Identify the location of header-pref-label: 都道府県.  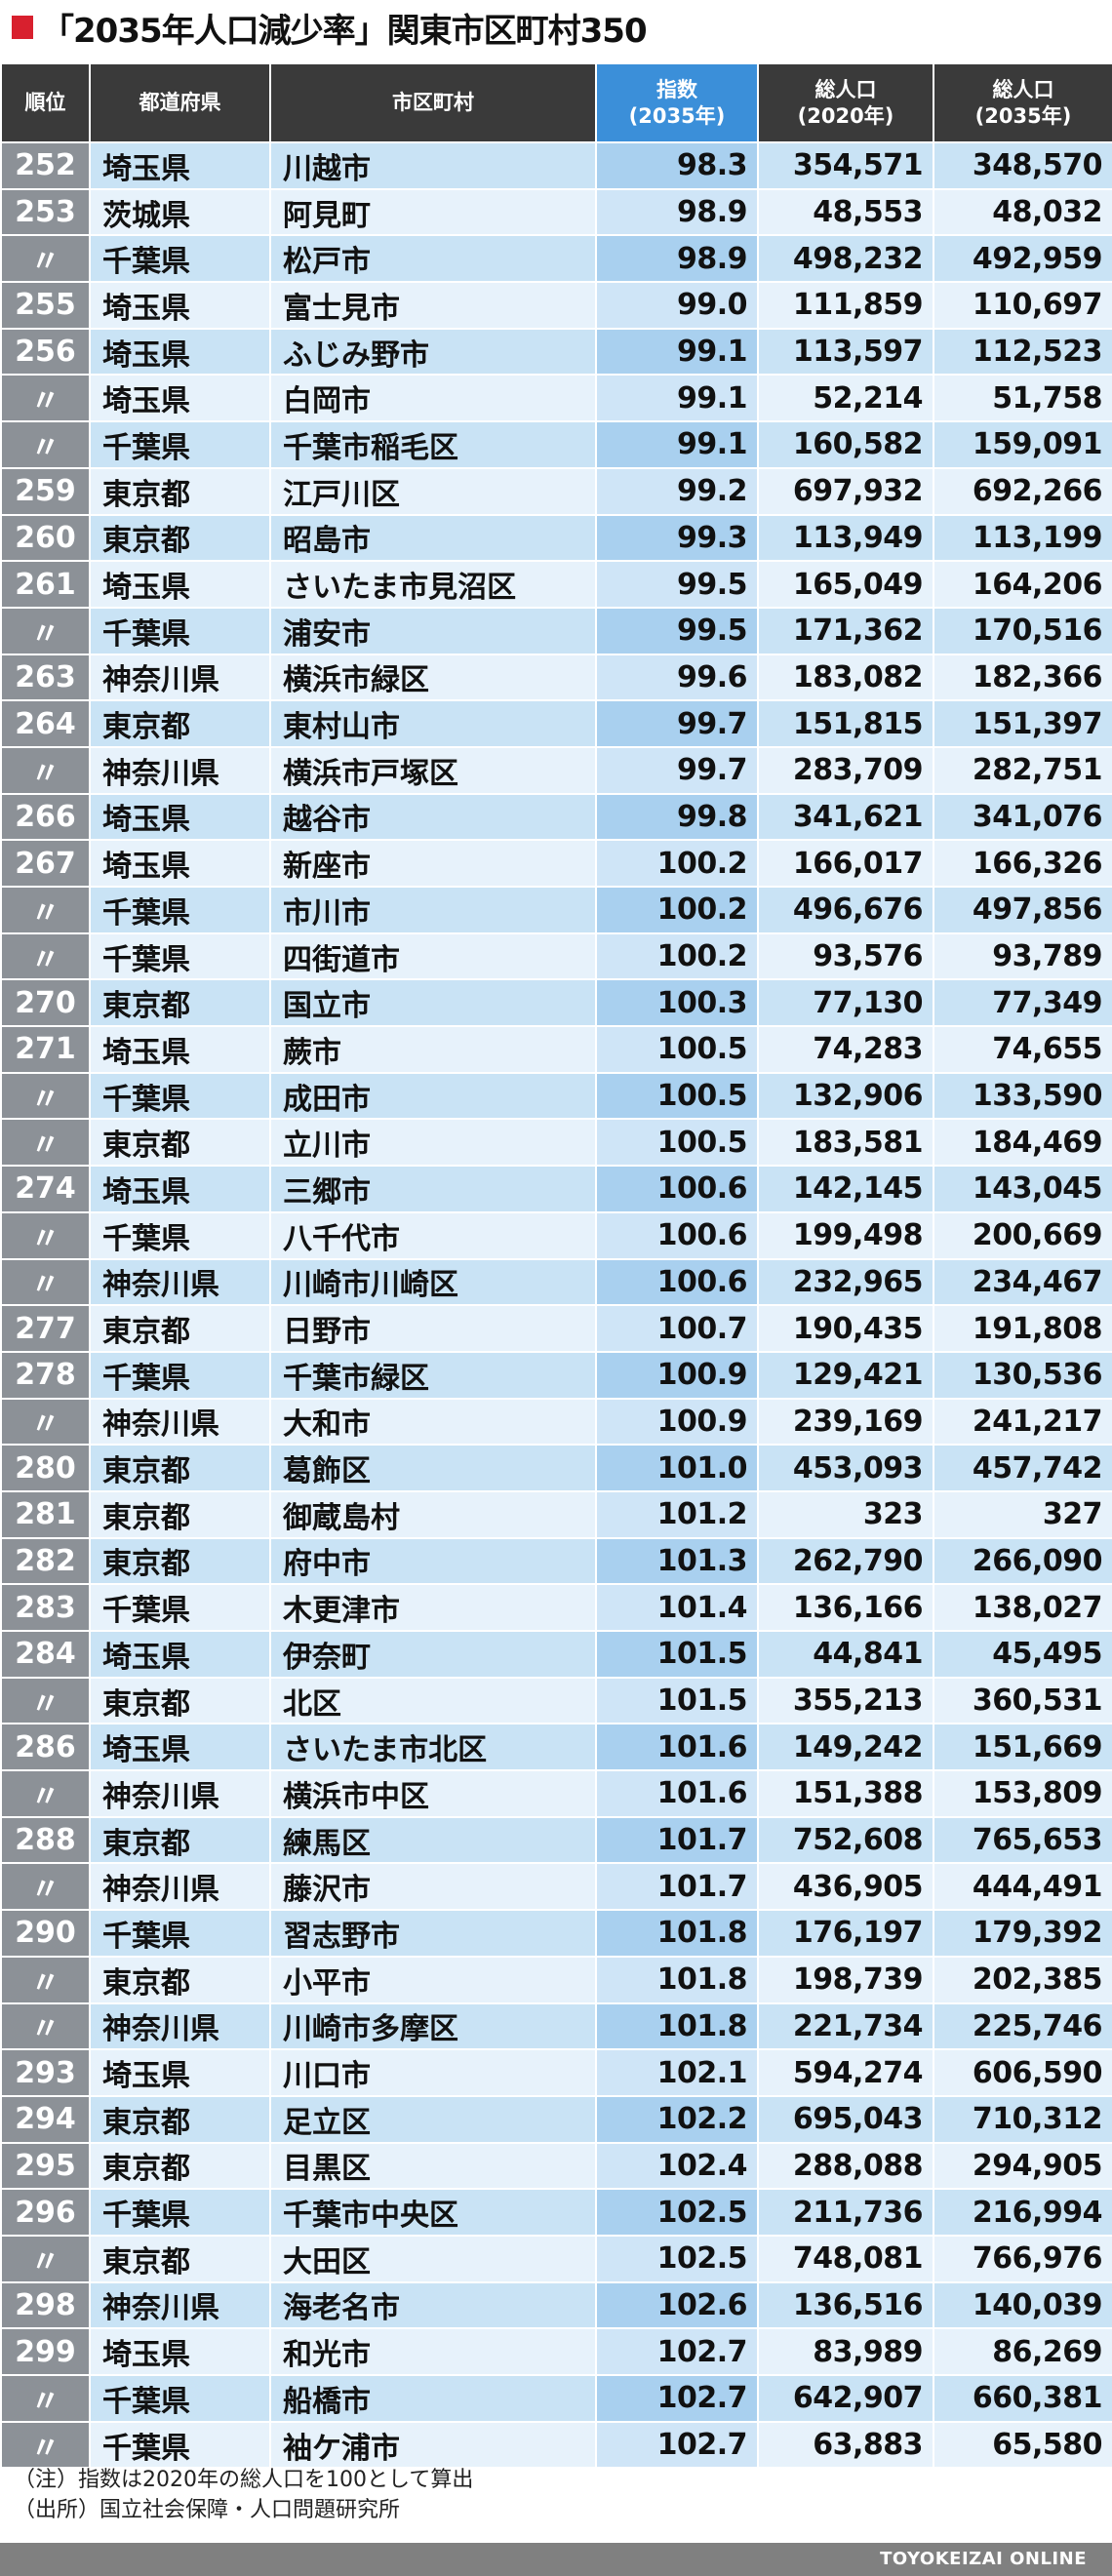
(180, 103).